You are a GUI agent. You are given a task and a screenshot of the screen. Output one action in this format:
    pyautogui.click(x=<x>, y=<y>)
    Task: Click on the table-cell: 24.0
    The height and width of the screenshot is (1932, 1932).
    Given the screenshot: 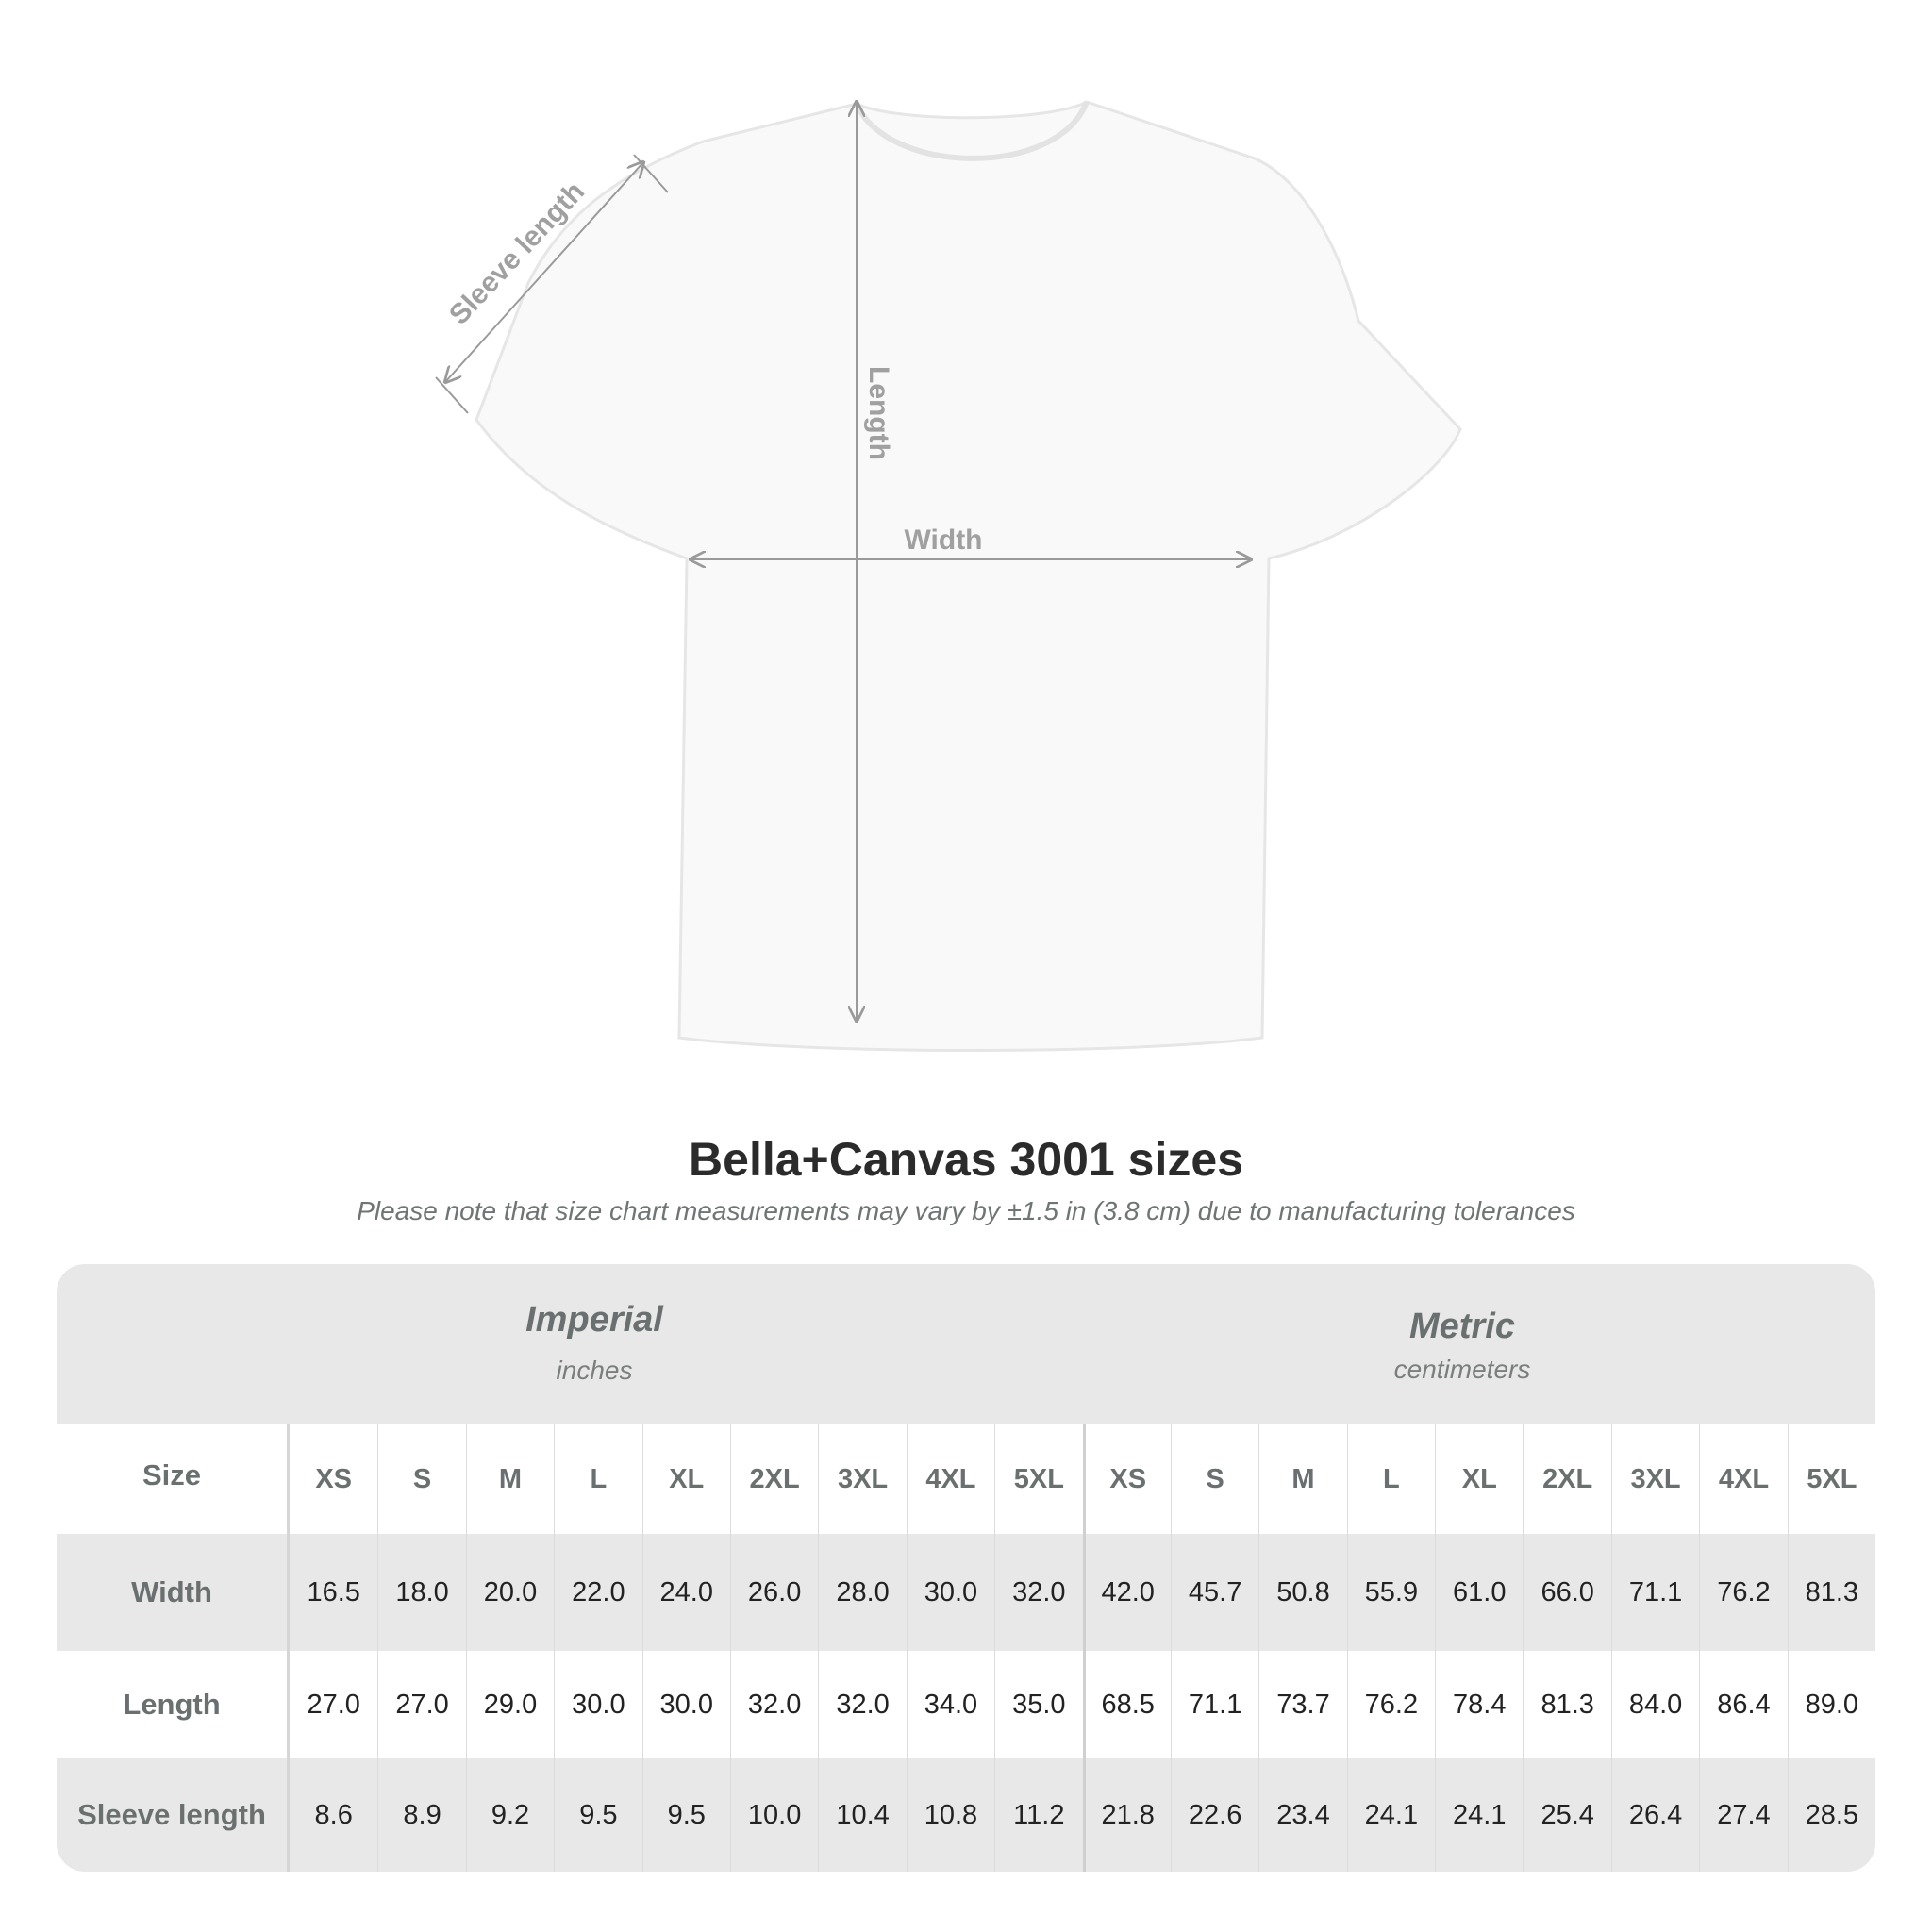 What is the action you would take?
    pyautogui.click(x=686, y=1593)
    